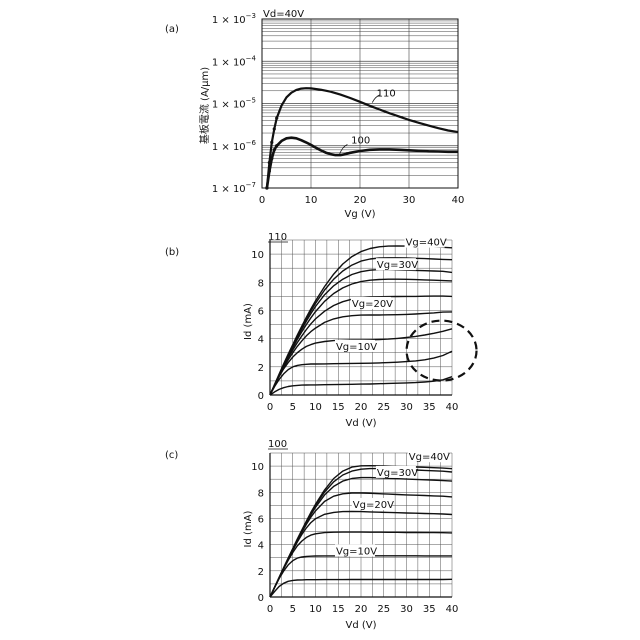 The width and height of the screenshot is (640, 640). I want to click on chart-c-title: 100, so click(277, 444).